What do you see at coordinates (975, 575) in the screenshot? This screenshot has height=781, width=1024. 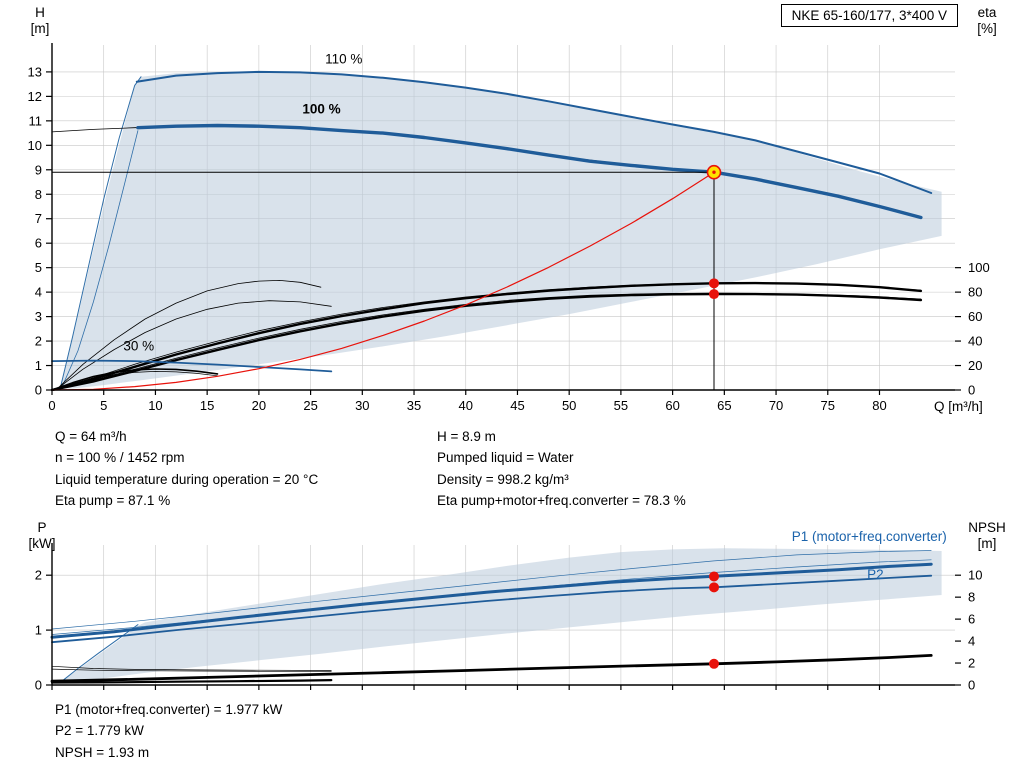 I see `y2-tick-label: 10` at bounding box center [975, 575].